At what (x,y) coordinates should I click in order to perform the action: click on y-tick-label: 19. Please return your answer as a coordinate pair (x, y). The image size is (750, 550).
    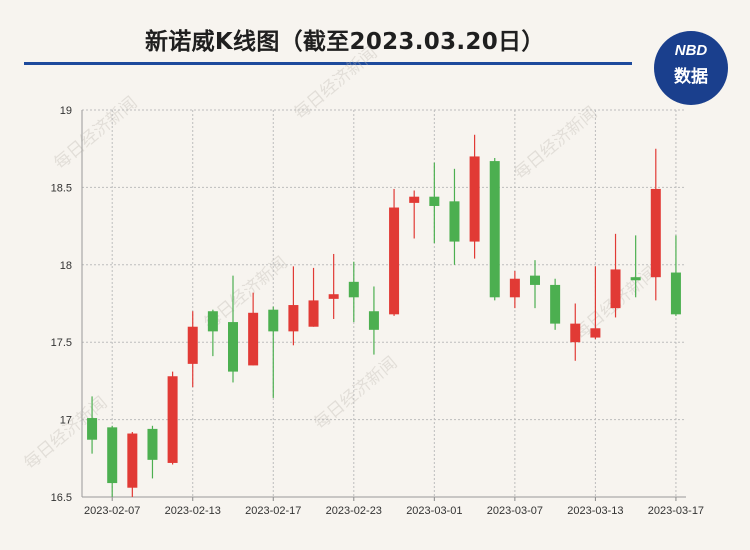
    Looking at the image, I should click on (66, 111).